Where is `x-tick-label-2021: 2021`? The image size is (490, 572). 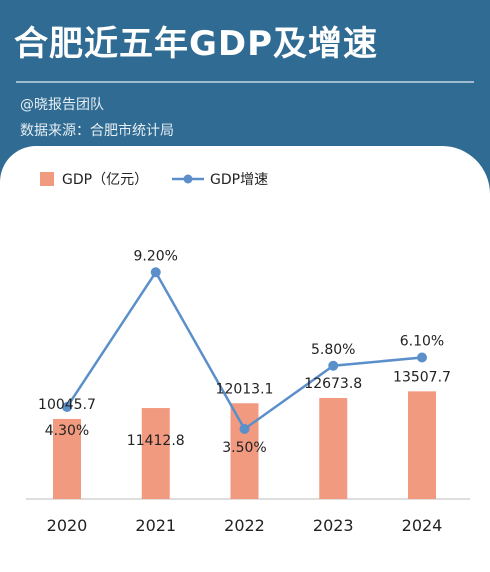
x-tick-label-2021: 2021 is located at coordinates (155, 525).